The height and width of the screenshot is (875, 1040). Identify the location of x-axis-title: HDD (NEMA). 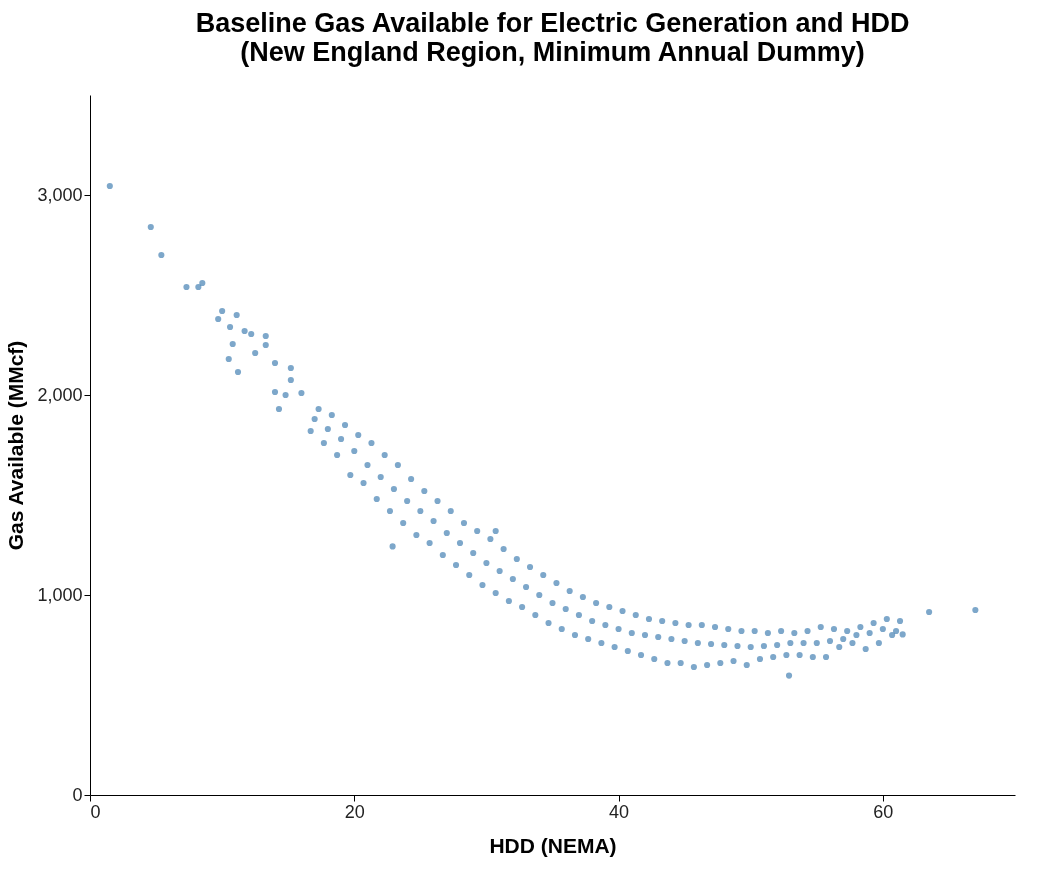
(553, 845).